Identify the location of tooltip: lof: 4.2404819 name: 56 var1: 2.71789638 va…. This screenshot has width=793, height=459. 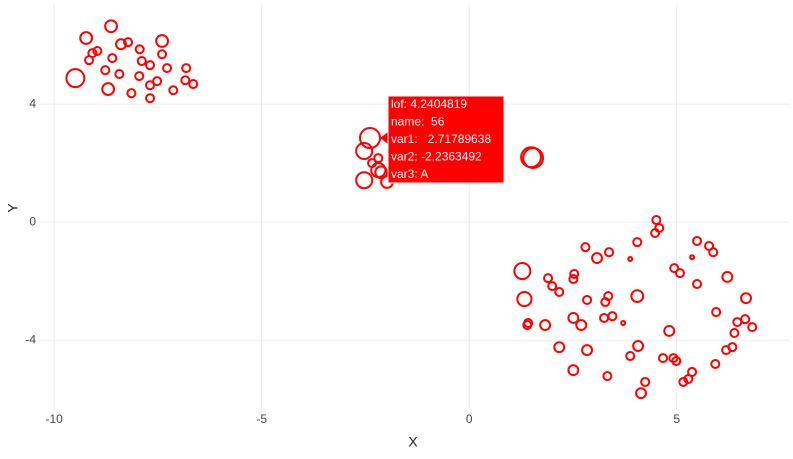
(442, 139).